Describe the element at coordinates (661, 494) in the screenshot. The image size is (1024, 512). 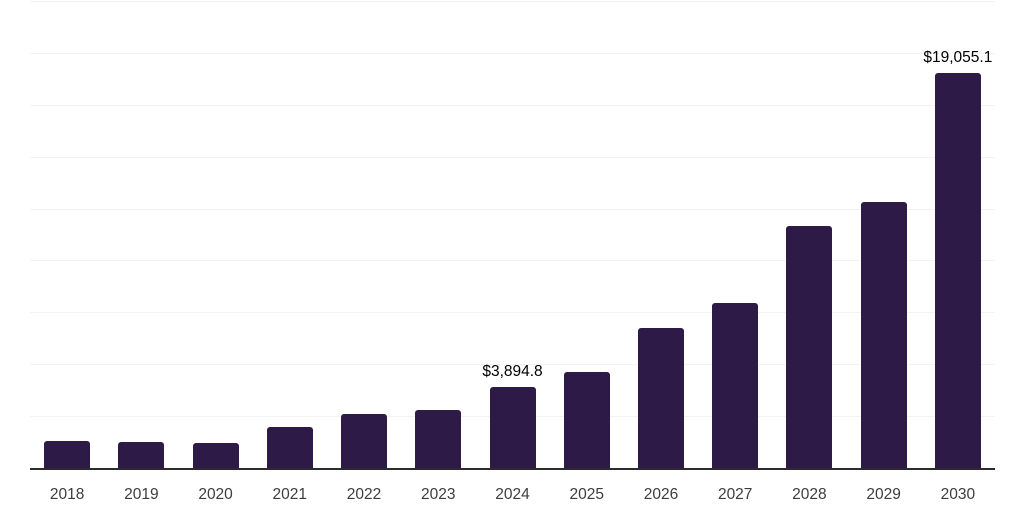
I see `x-tick-label-2026: 2026` at that location.